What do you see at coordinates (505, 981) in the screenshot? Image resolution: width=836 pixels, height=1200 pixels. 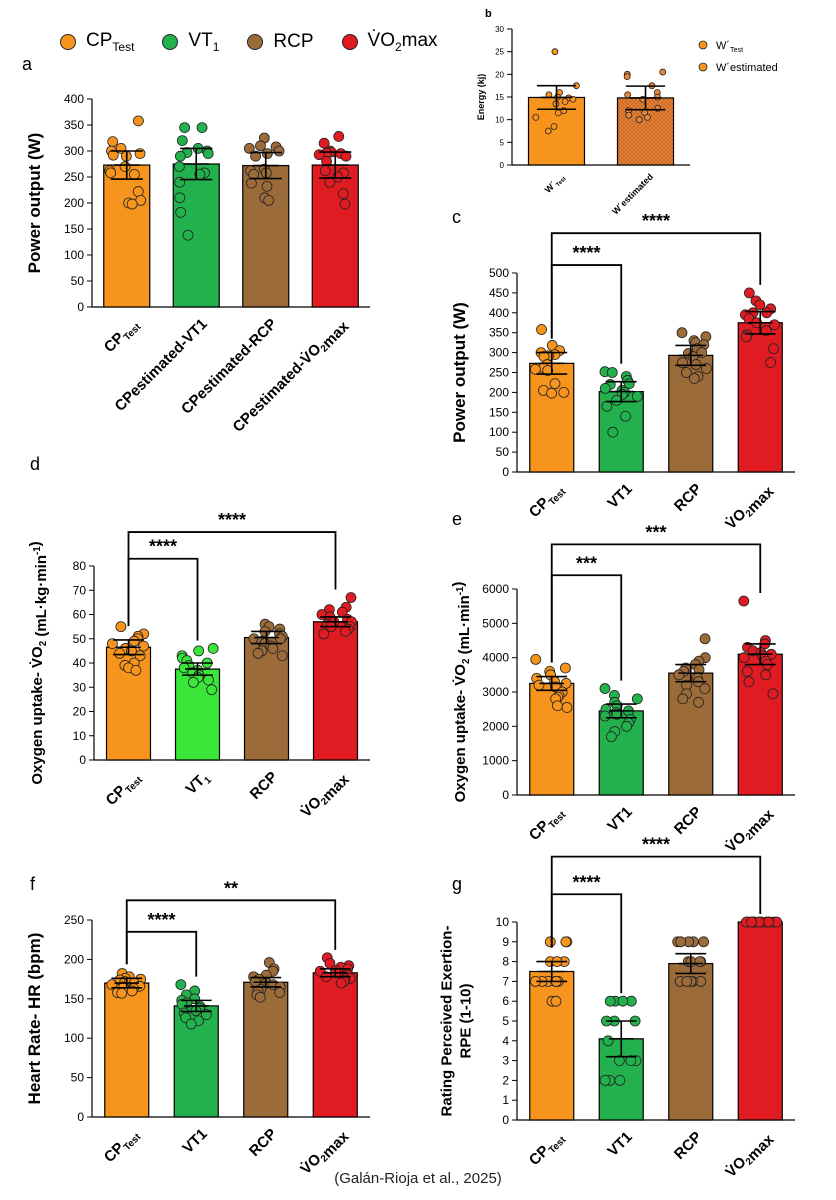 I see `y-tick-label-g: 7` at bounding box center [505, 981].